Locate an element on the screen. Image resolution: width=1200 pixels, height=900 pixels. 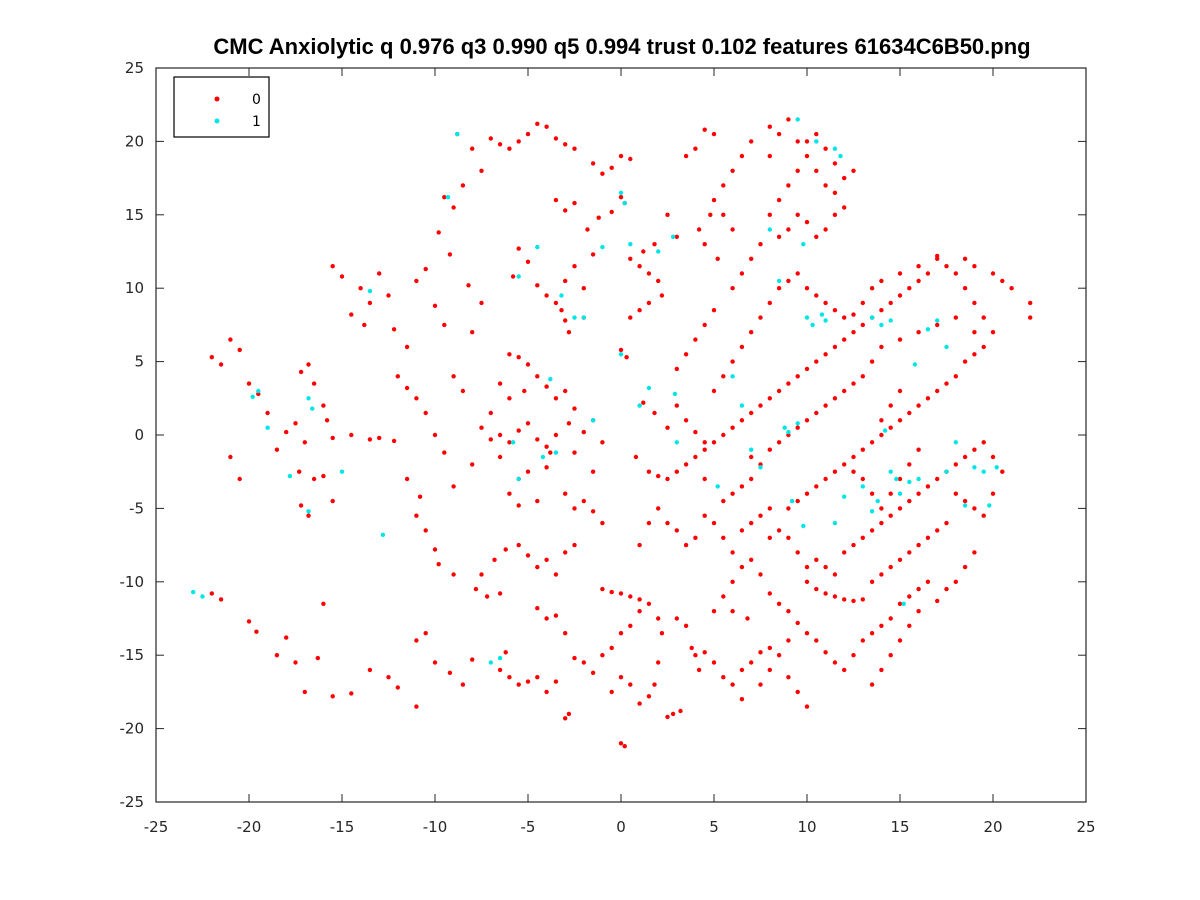
x-tick-label-4: -5 is located at coordinates (528, 827).